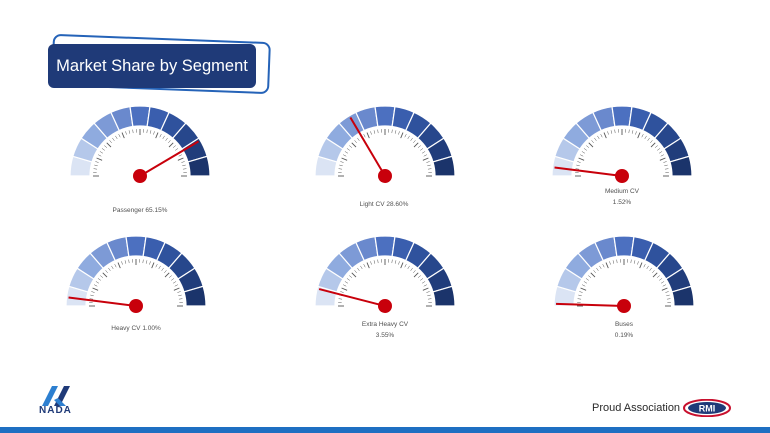  What do you see at coordinates (140, 210) in the screenshot?
I see `gauge-passenger-label: Passenger 65.15%` at bounding box center [140, 210].